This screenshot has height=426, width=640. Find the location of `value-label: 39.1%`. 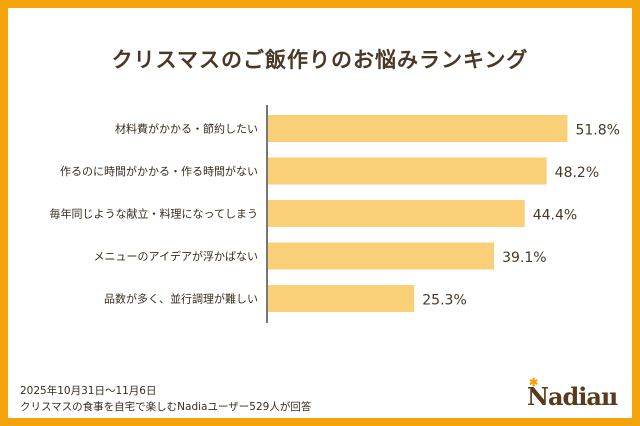

value-label: 39.1% is located at coordinates (524, 258).